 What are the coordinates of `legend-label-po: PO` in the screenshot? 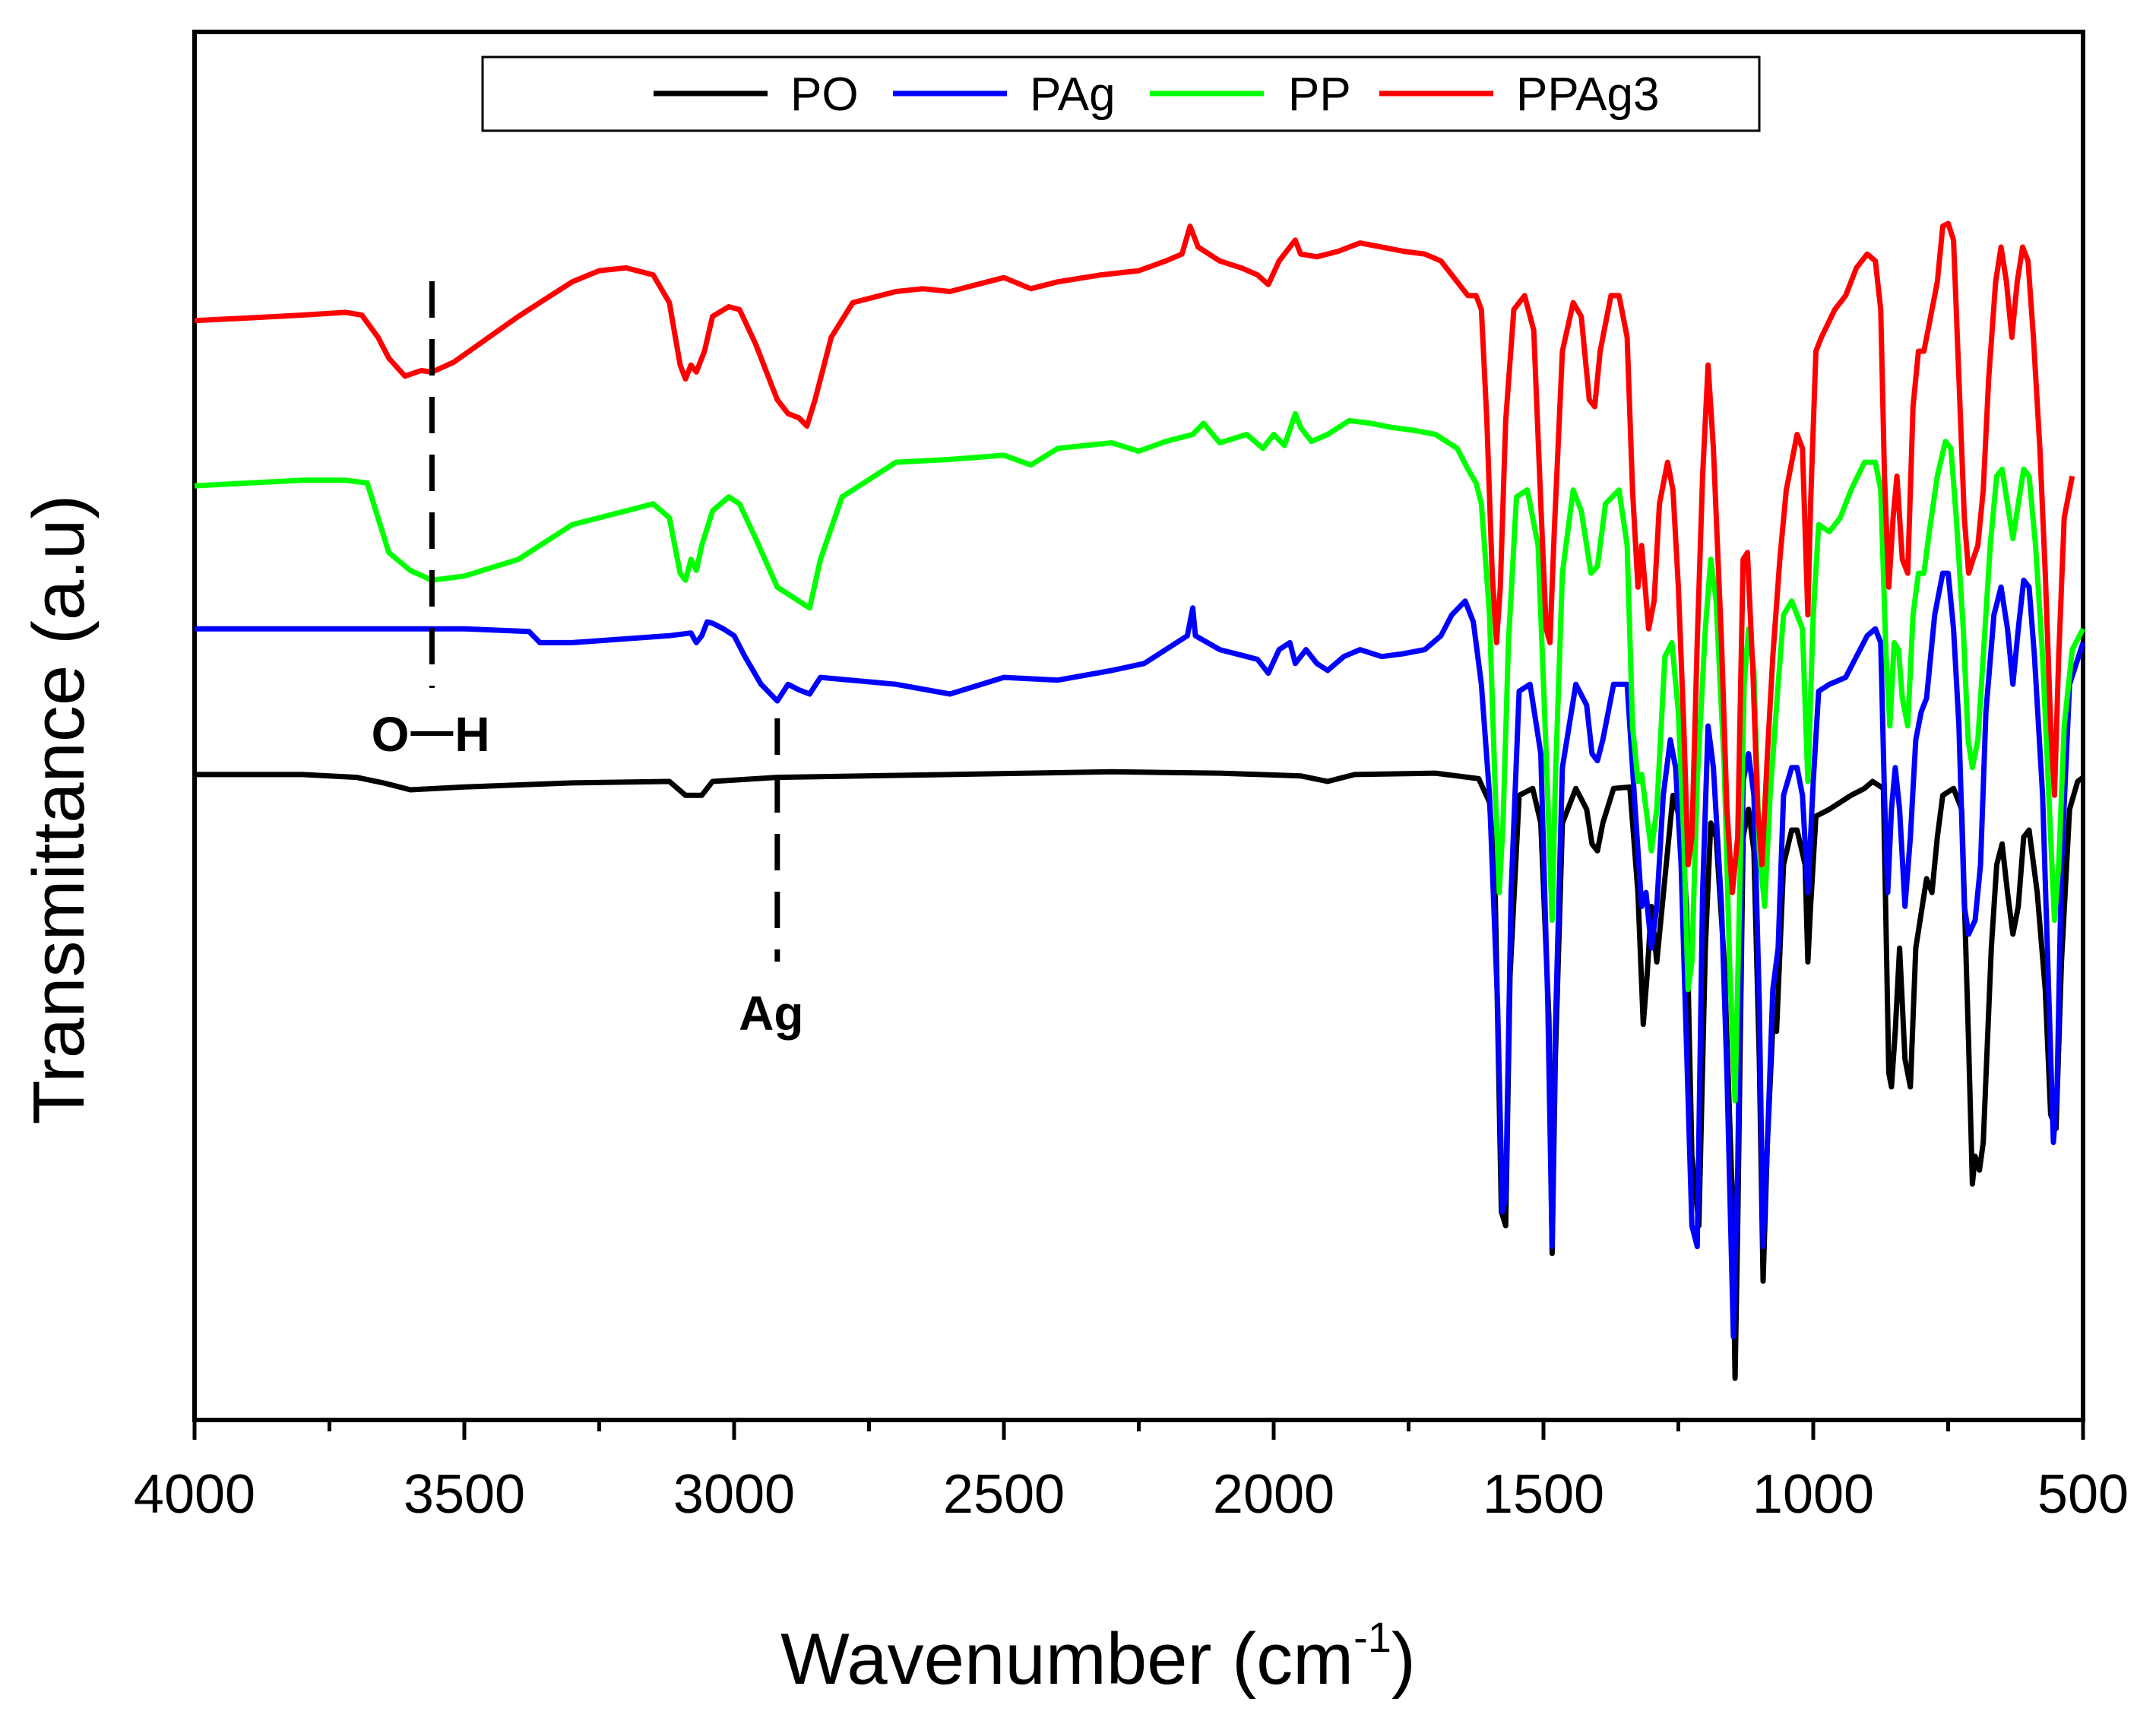 It's located at (824, 94).